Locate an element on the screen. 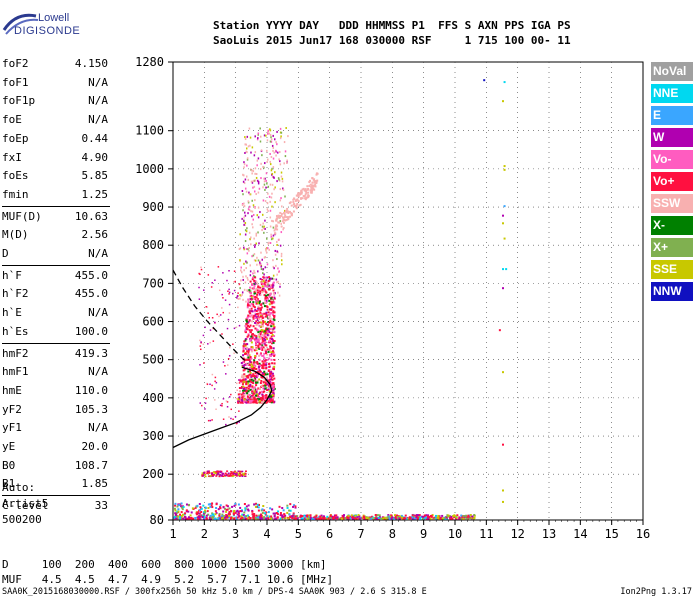 The image size is (700, 600). legend-item-noval: NoVal is located at coordinates (672, 71).